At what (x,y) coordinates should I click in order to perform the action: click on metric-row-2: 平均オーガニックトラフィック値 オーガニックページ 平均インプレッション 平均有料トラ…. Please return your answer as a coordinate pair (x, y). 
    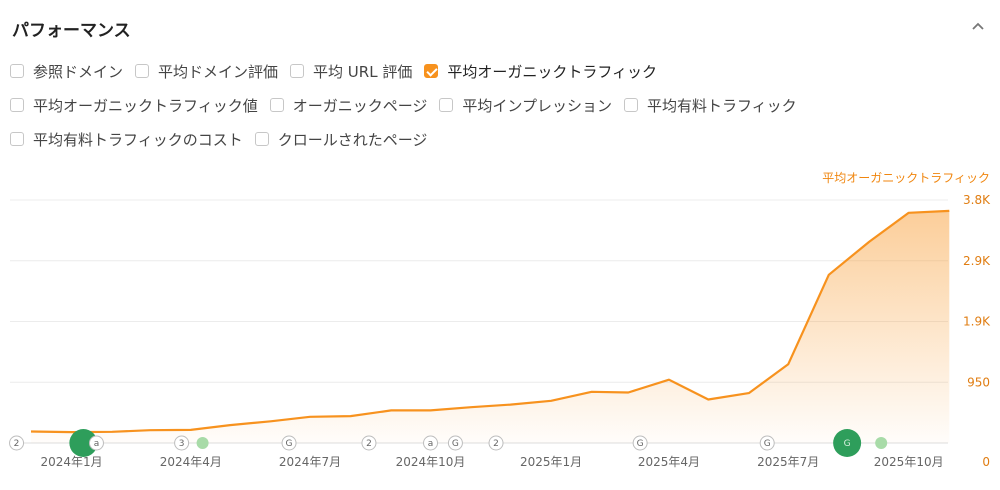
    Looking at the image, I should click on (409, 105).